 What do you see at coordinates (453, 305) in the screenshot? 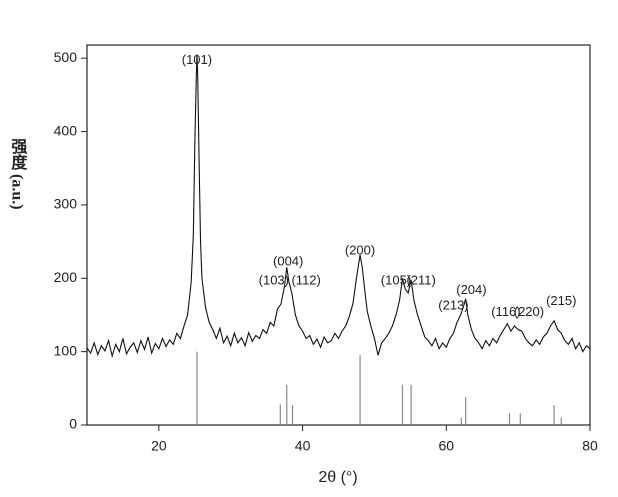
I see `peak-label: (213)` at bounding box center [453, 305].